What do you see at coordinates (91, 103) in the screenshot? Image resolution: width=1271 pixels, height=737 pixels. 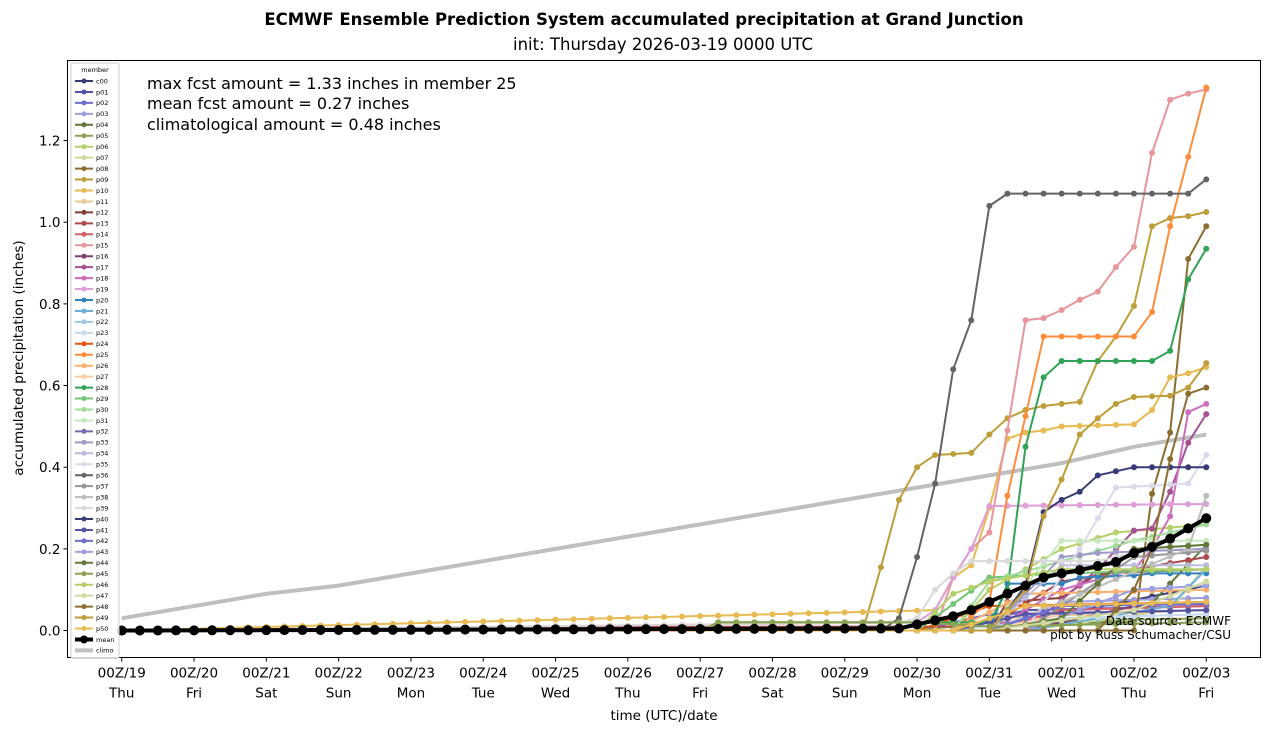 I see `legend-item-p02: p02` at bounding box center [91, 103].